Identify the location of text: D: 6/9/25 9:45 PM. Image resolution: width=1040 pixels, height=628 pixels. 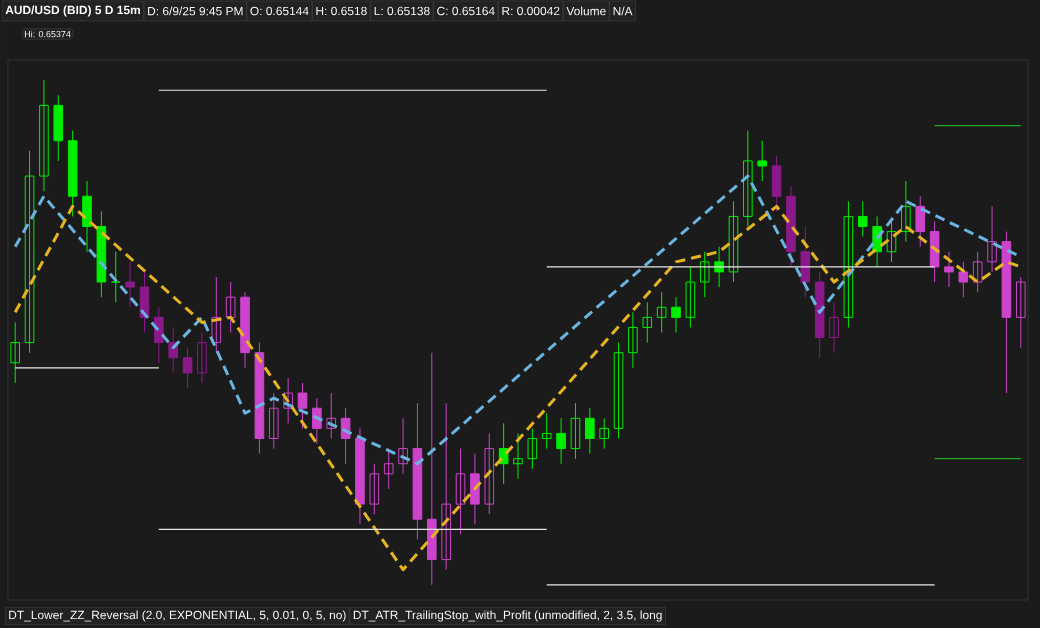
(195, 11).